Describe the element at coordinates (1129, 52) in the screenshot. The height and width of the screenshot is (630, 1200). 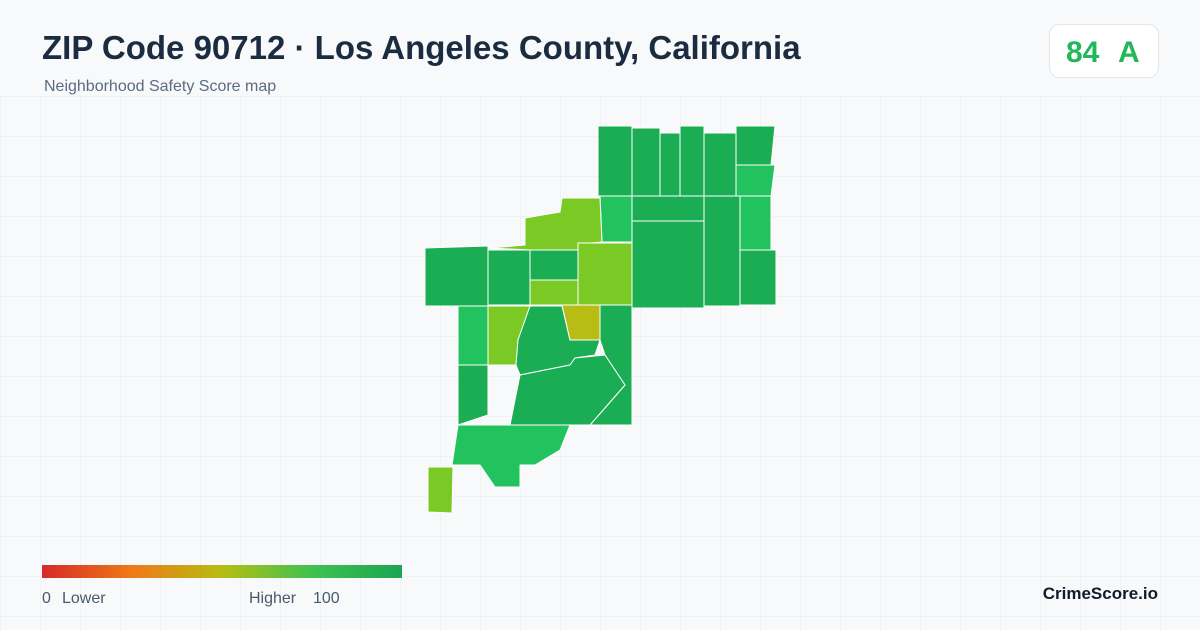
I see `score-grade: A` at that location.